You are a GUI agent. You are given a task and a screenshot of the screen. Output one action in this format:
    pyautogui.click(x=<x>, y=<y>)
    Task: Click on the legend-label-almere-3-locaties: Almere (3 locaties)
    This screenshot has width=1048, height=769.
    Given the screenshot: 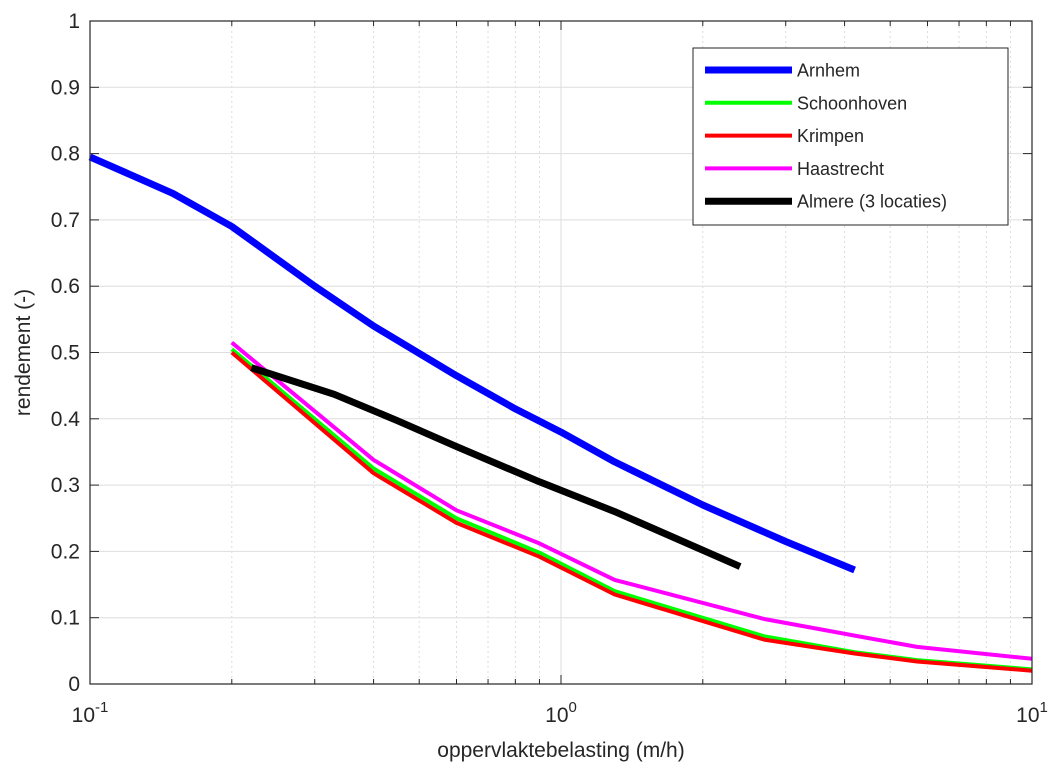 What is the action you would take?
    pyautogui.click(x=872, y=202)
    